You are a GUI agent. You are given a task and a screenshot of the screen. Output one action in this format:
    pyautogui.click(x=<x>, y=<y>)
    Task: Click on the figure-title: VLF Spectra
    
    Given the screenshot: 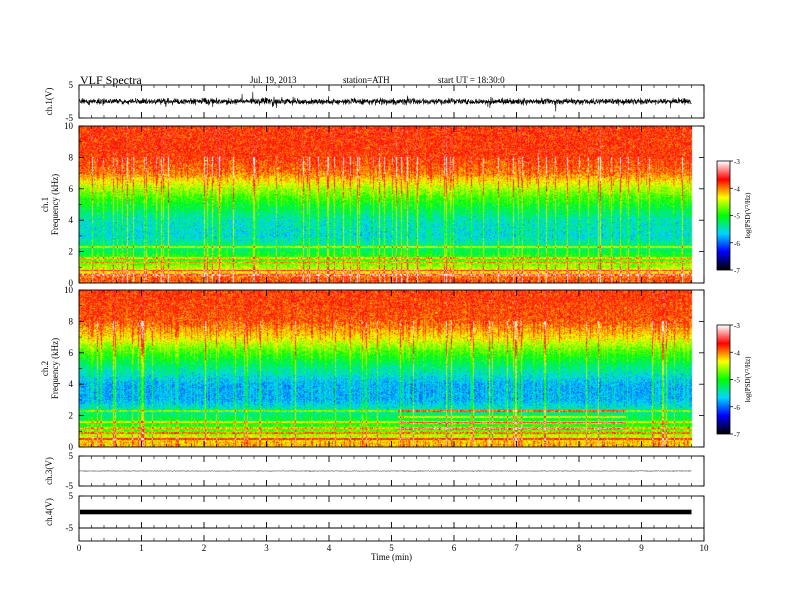 What is the action you would take?
    pyautogui.click(x=111, y=80)
    